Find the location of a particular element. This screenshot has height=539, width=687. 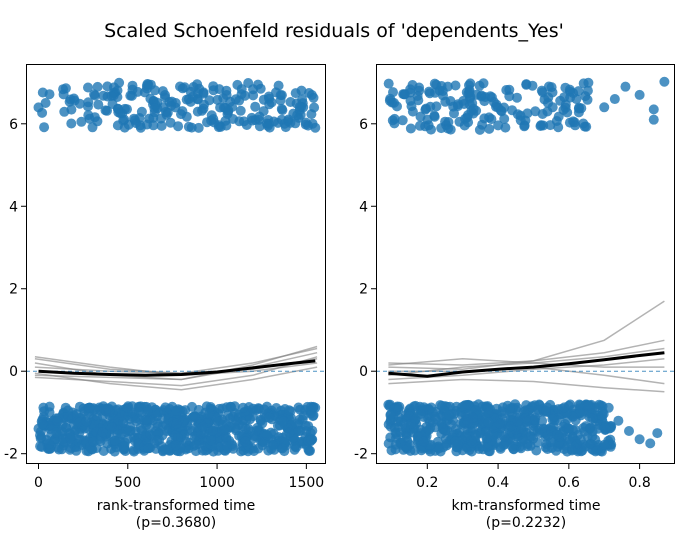

left-p-value-label: (p=0.3680) is located at coordinates (176, 523).